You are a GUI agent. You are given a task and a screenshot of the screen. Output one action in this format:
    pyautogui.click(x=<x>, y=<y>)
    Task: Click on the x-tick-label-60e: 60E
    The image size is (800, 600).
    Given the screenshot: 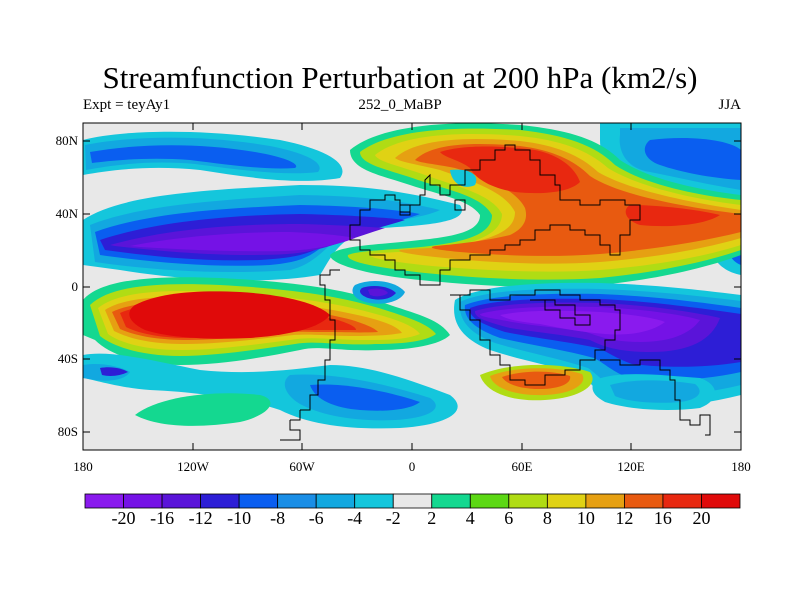 What is the action you would take?
    pyautogui.click(x=522, y=466)
    